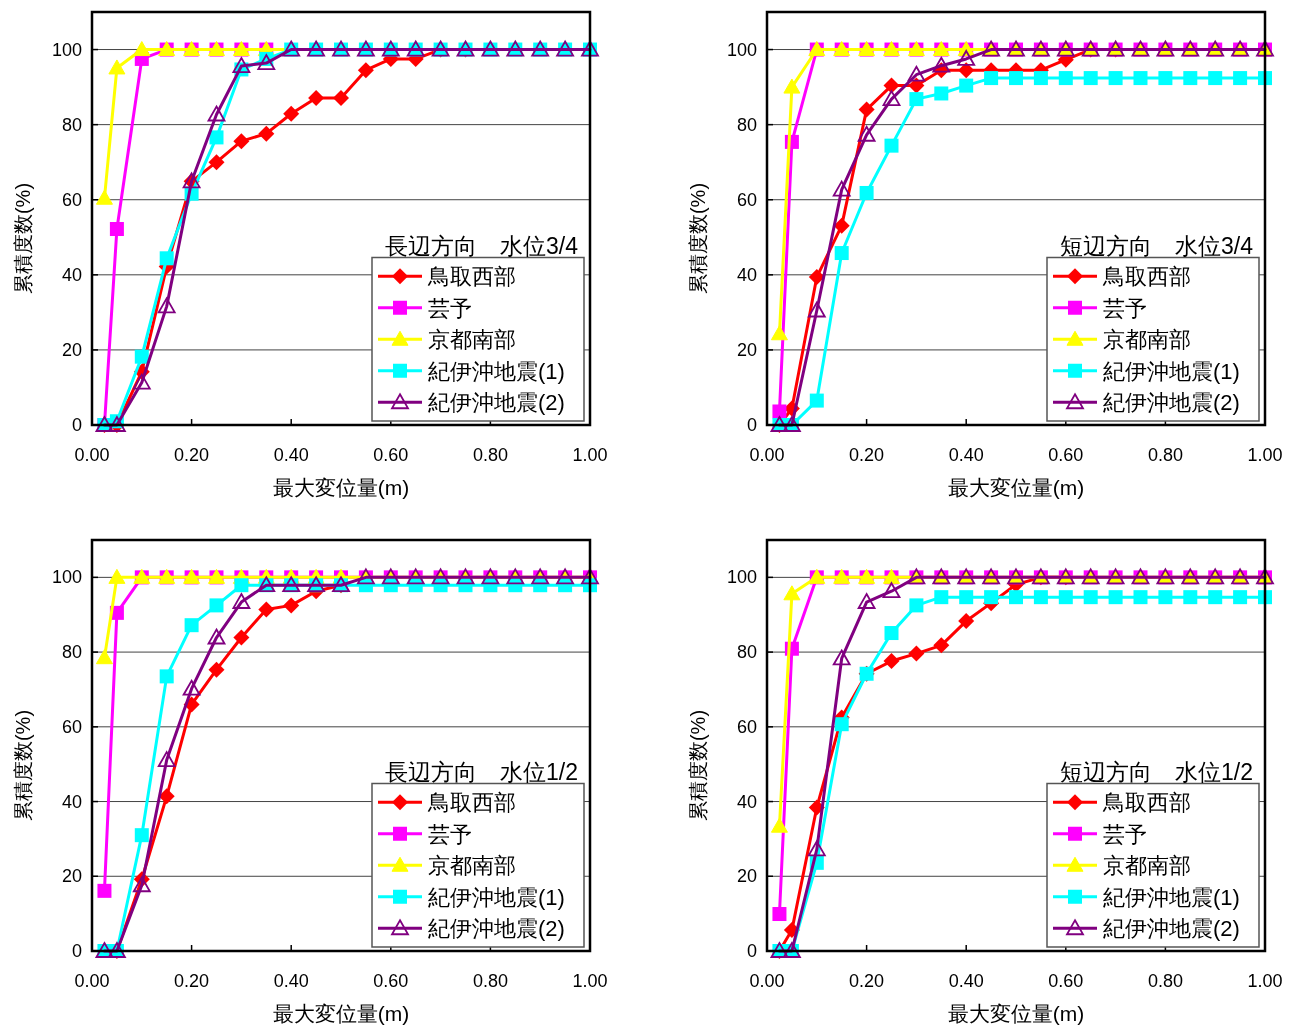  I want to click on legend-title: 長辺方向 水位3/4, so click(482, 245).